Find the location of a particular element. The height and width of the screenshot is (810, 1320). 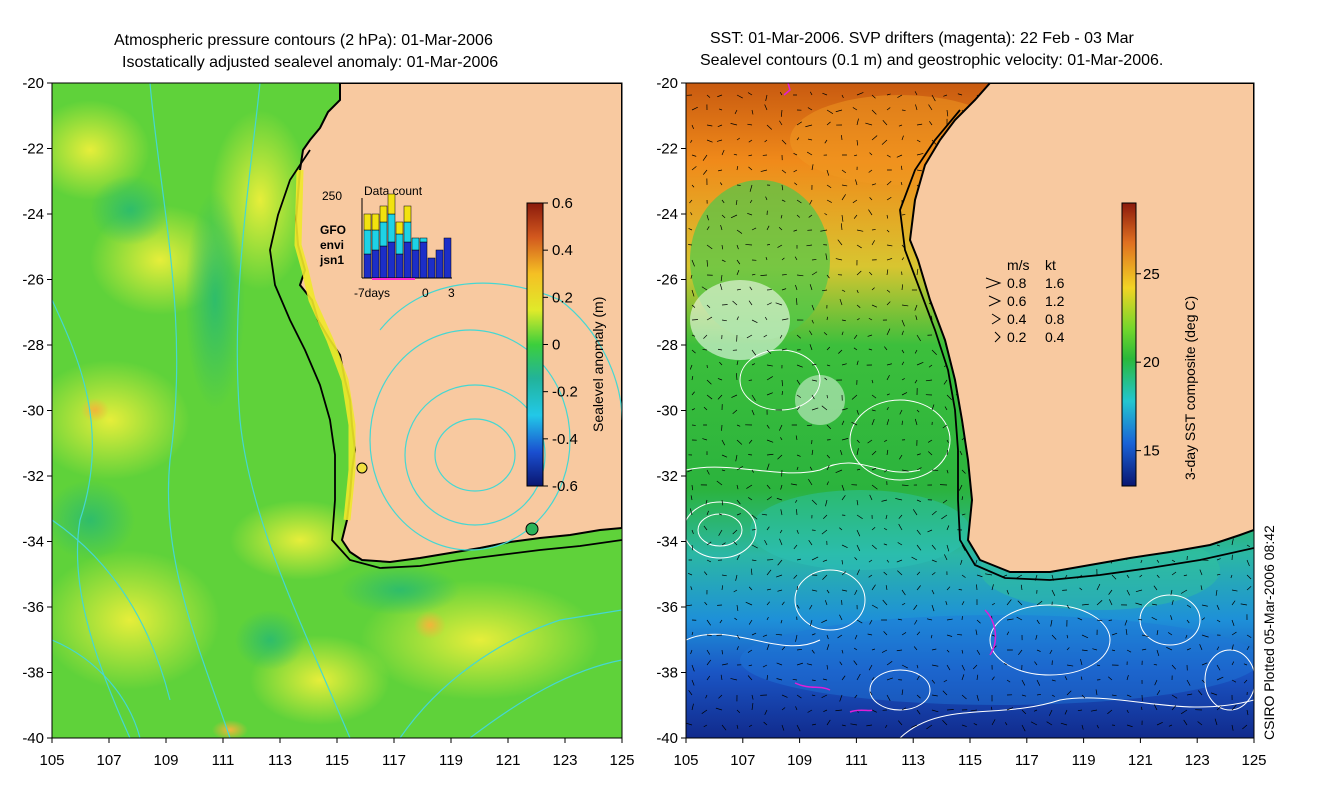

colorbar-tick-label: 0 is located at coordinates (556, 345).